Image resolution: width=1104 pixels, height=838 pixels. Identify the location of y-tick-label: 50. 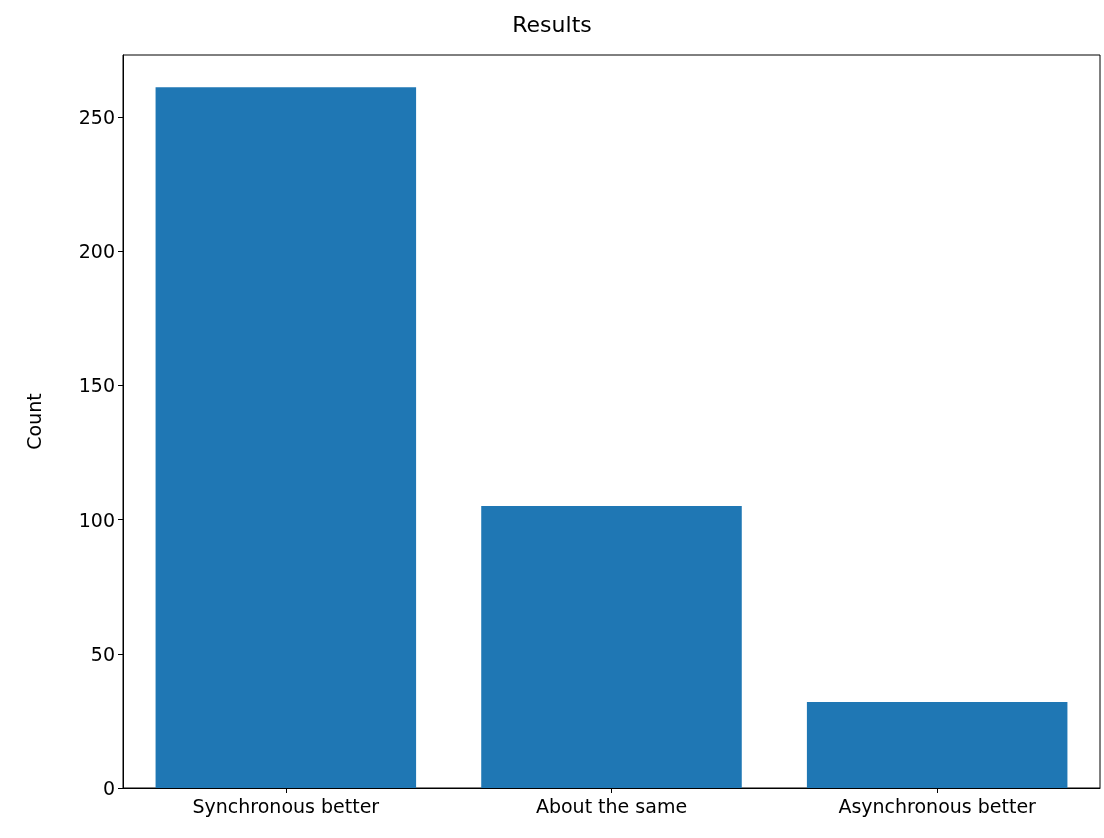
(102, 653).